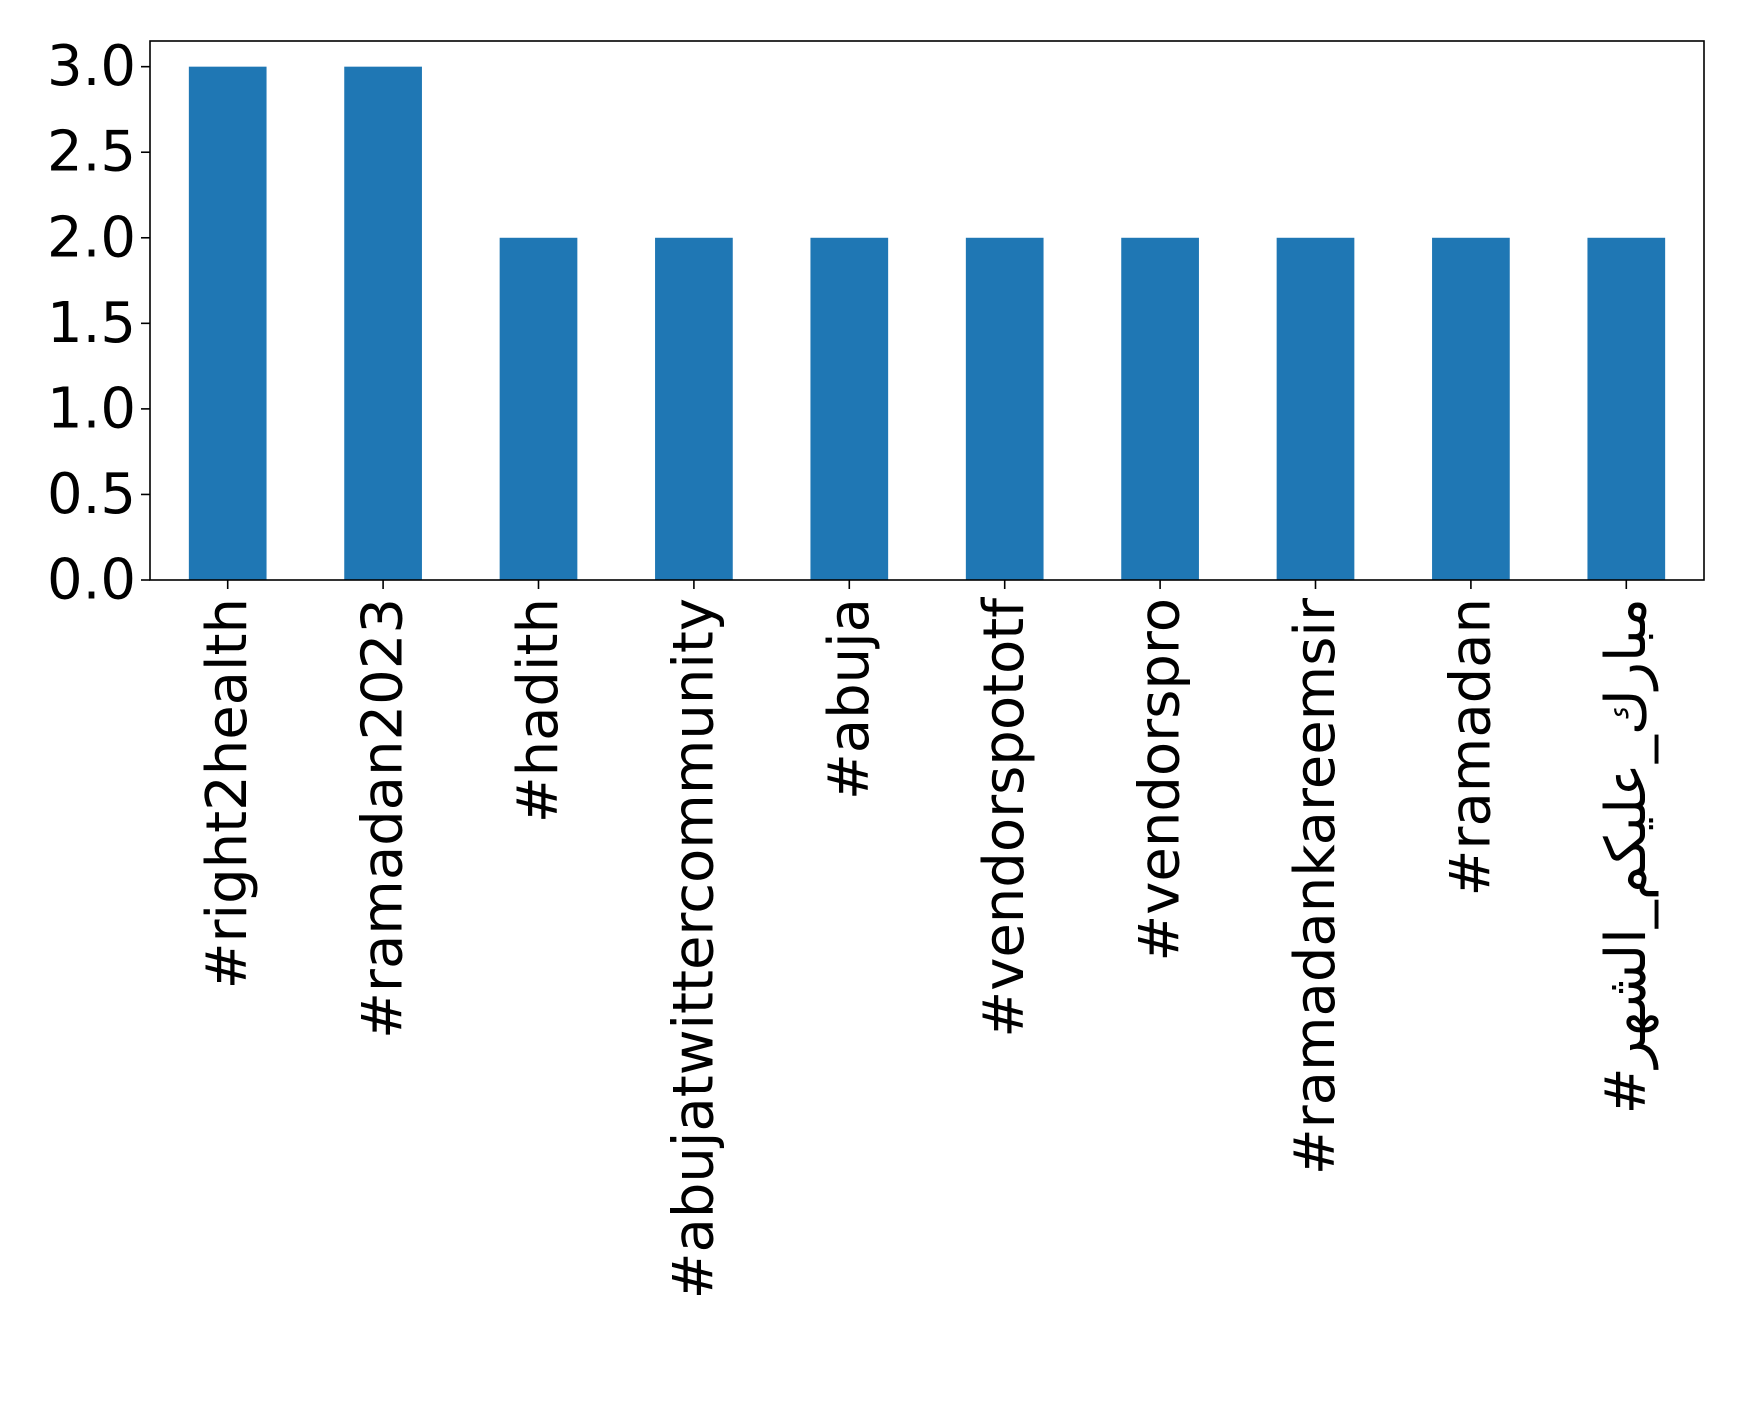 The image size is (1739, 1411). Describe the element at coordinates (1004, 817) in the screenshot. I see `x-tick-label-5: #vendorspototf` at that location.